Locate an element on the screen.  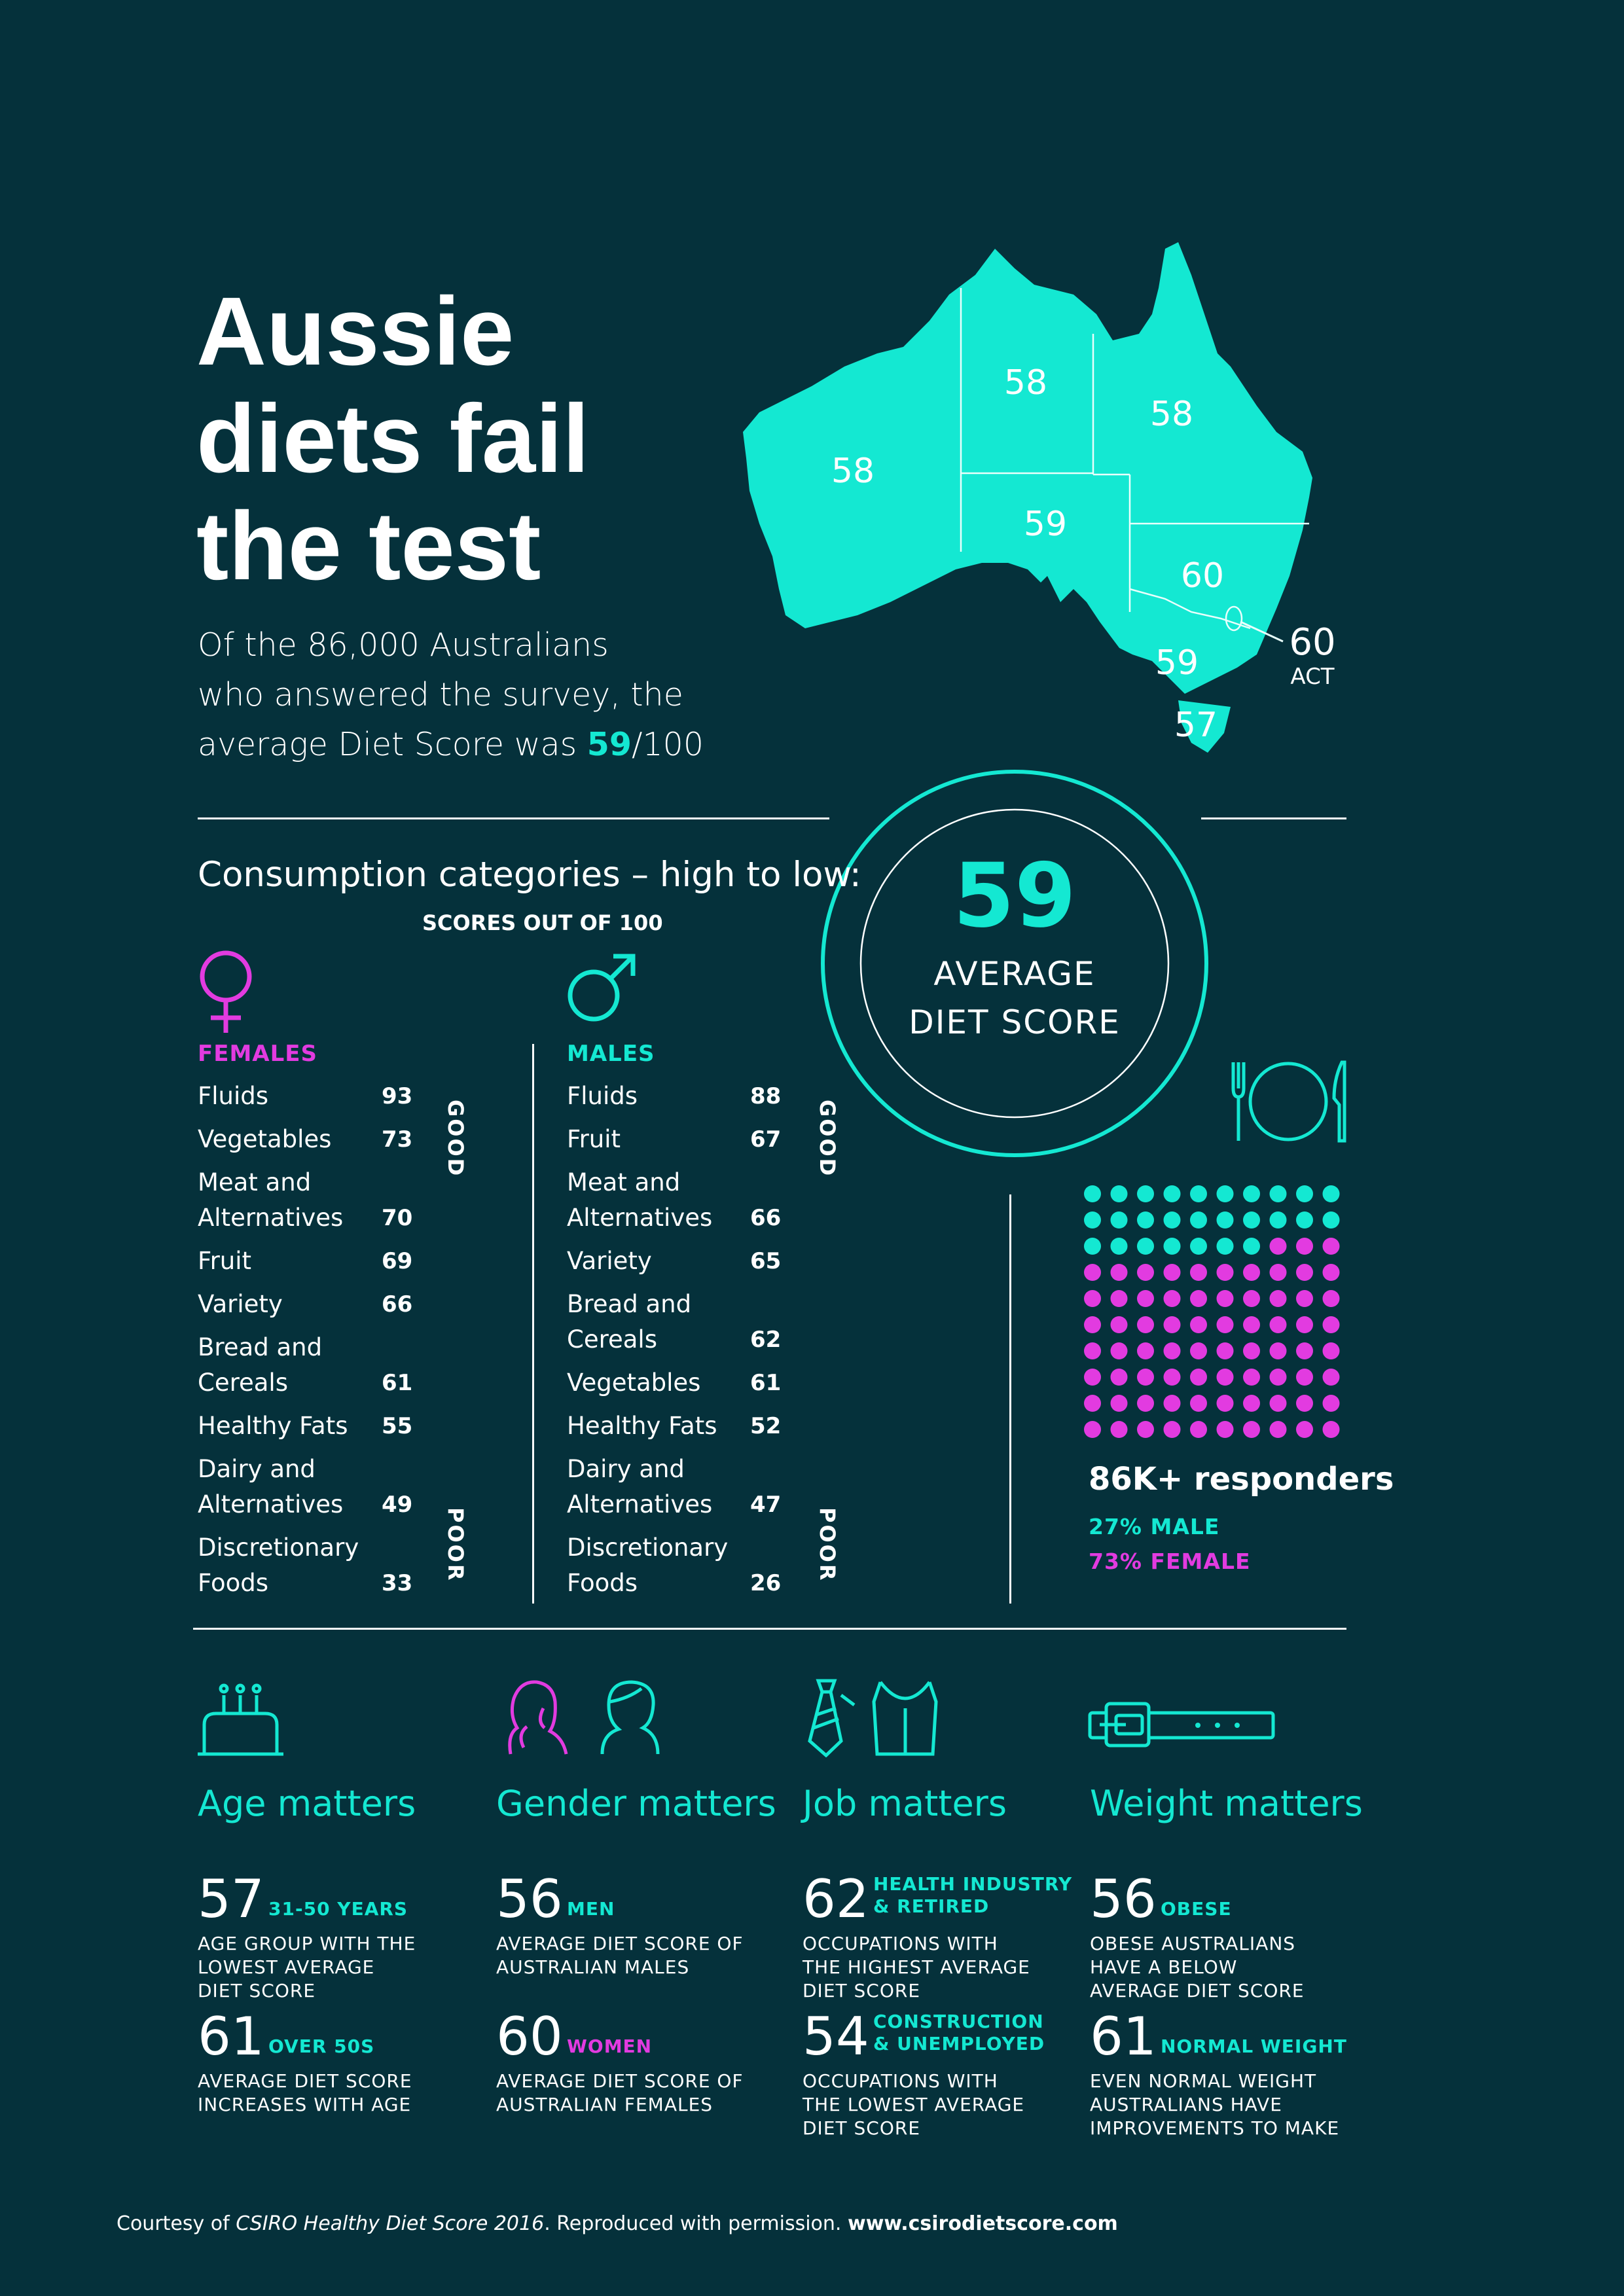
stat-description-line: INCREASES WITH AGE is located at coordinates (305, 2104).